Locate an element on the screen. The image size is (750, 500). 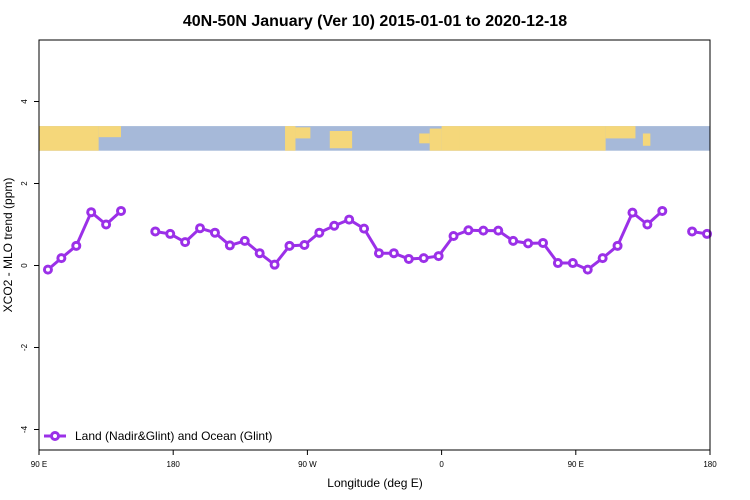
y-tick-label: 4 is located at coordinates (24, 101).